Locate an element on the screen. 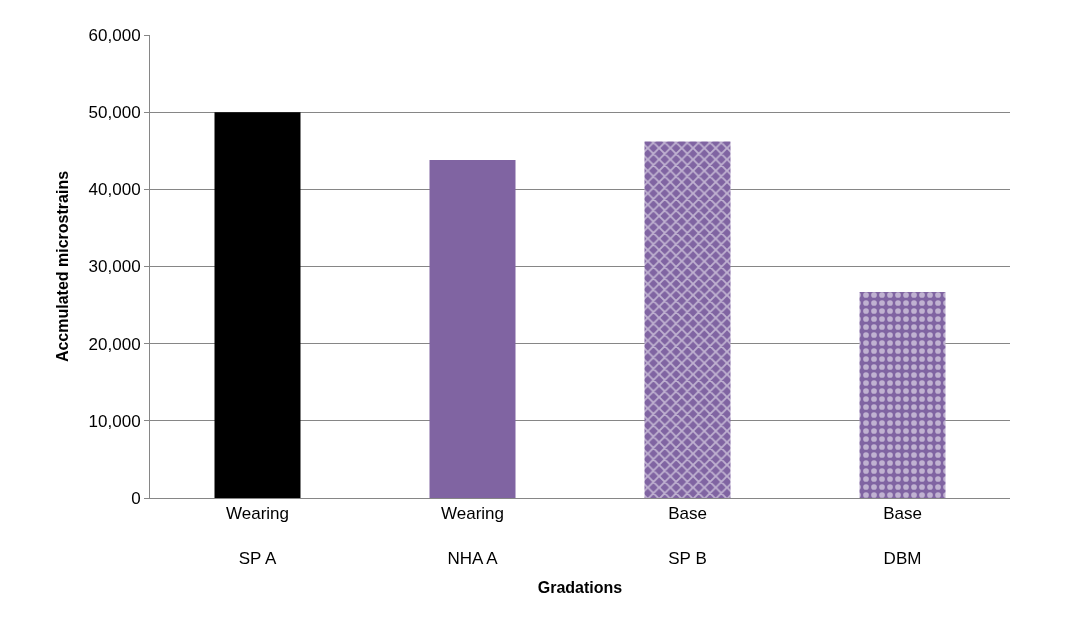  y-tick-label: 60,000 is located at coordinates (114, 35).